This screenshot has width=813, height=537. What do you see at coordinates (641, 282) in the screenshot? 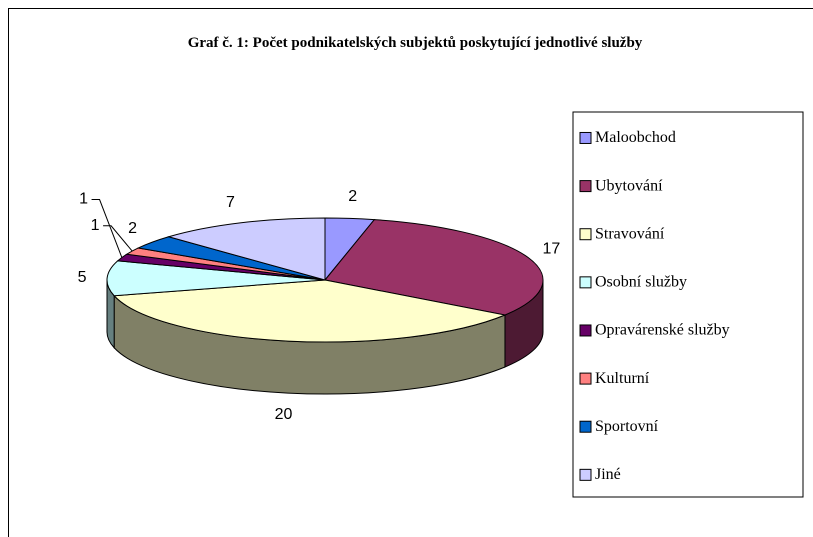
I see `legend-label: Osobní služby` at bounding box center [641, 282].